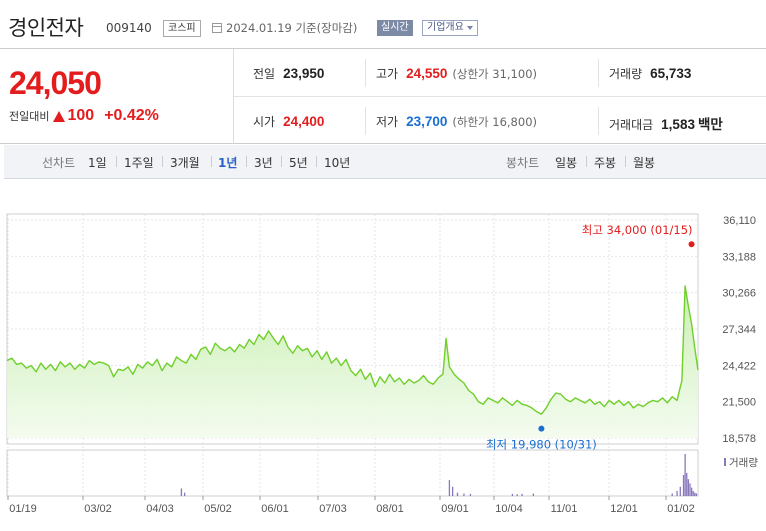 The width and height of the screenshot is (766, 531). Describe the element at coordinates (390, 509) in the screenshot. I see `x-tick-label: 08/01` at that location.